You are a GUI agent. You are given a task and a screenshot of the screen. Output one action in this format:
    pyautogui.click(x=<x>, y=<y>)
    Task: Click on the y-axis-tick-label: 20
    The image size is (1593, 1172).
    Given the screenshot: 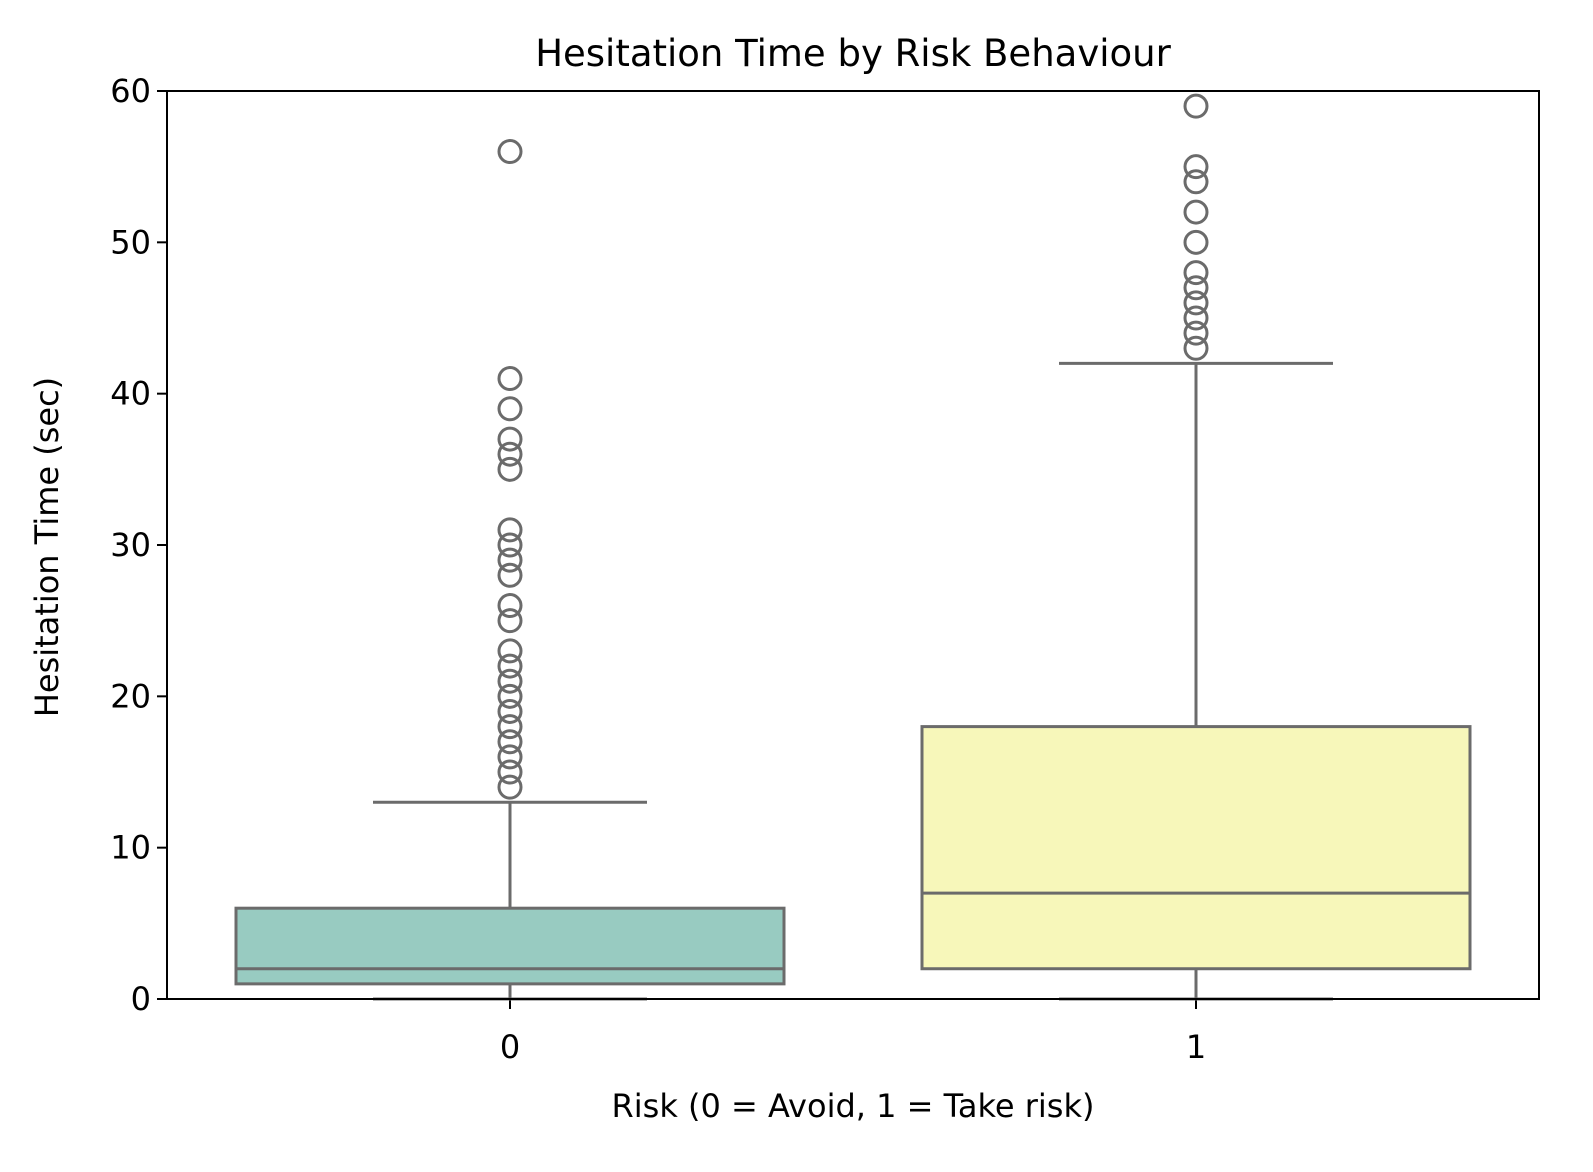 What is the action you would take?
    pyautogui.click(x=130, y=696)
    